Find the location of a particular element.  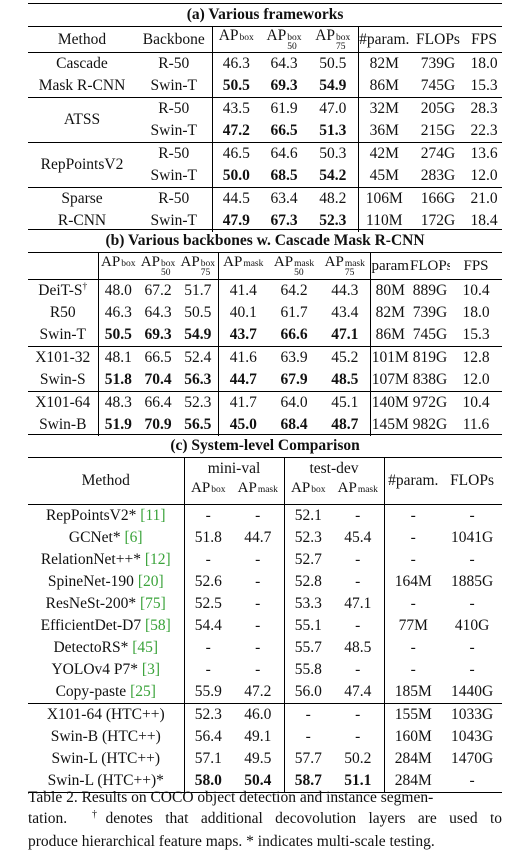

backbone-cell: X101-32 is located at coordinates (63, 357).